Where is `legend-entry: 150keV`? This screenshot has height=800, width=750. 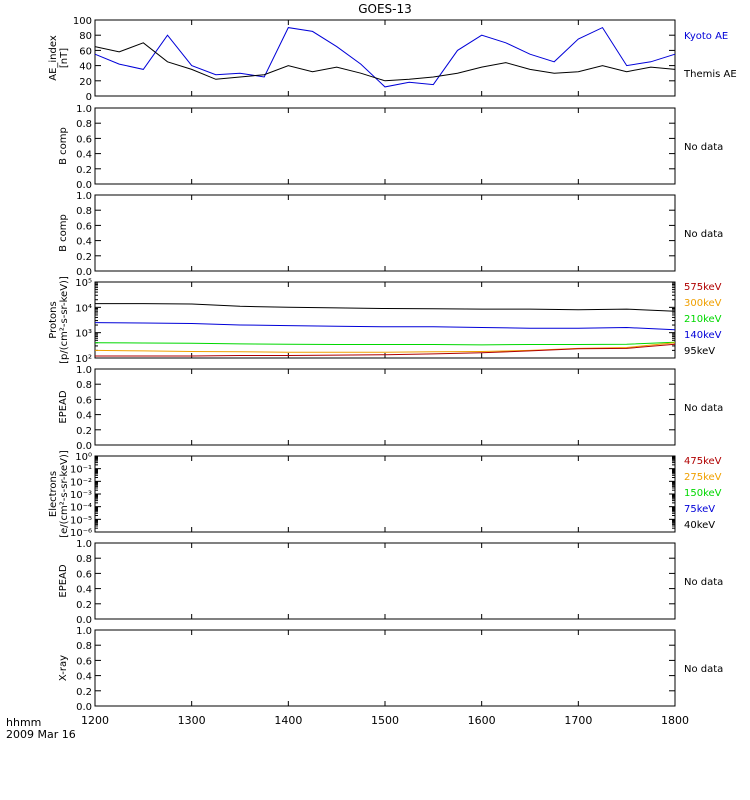
legend-entry: 150keV is located at coordinates (703, 493).